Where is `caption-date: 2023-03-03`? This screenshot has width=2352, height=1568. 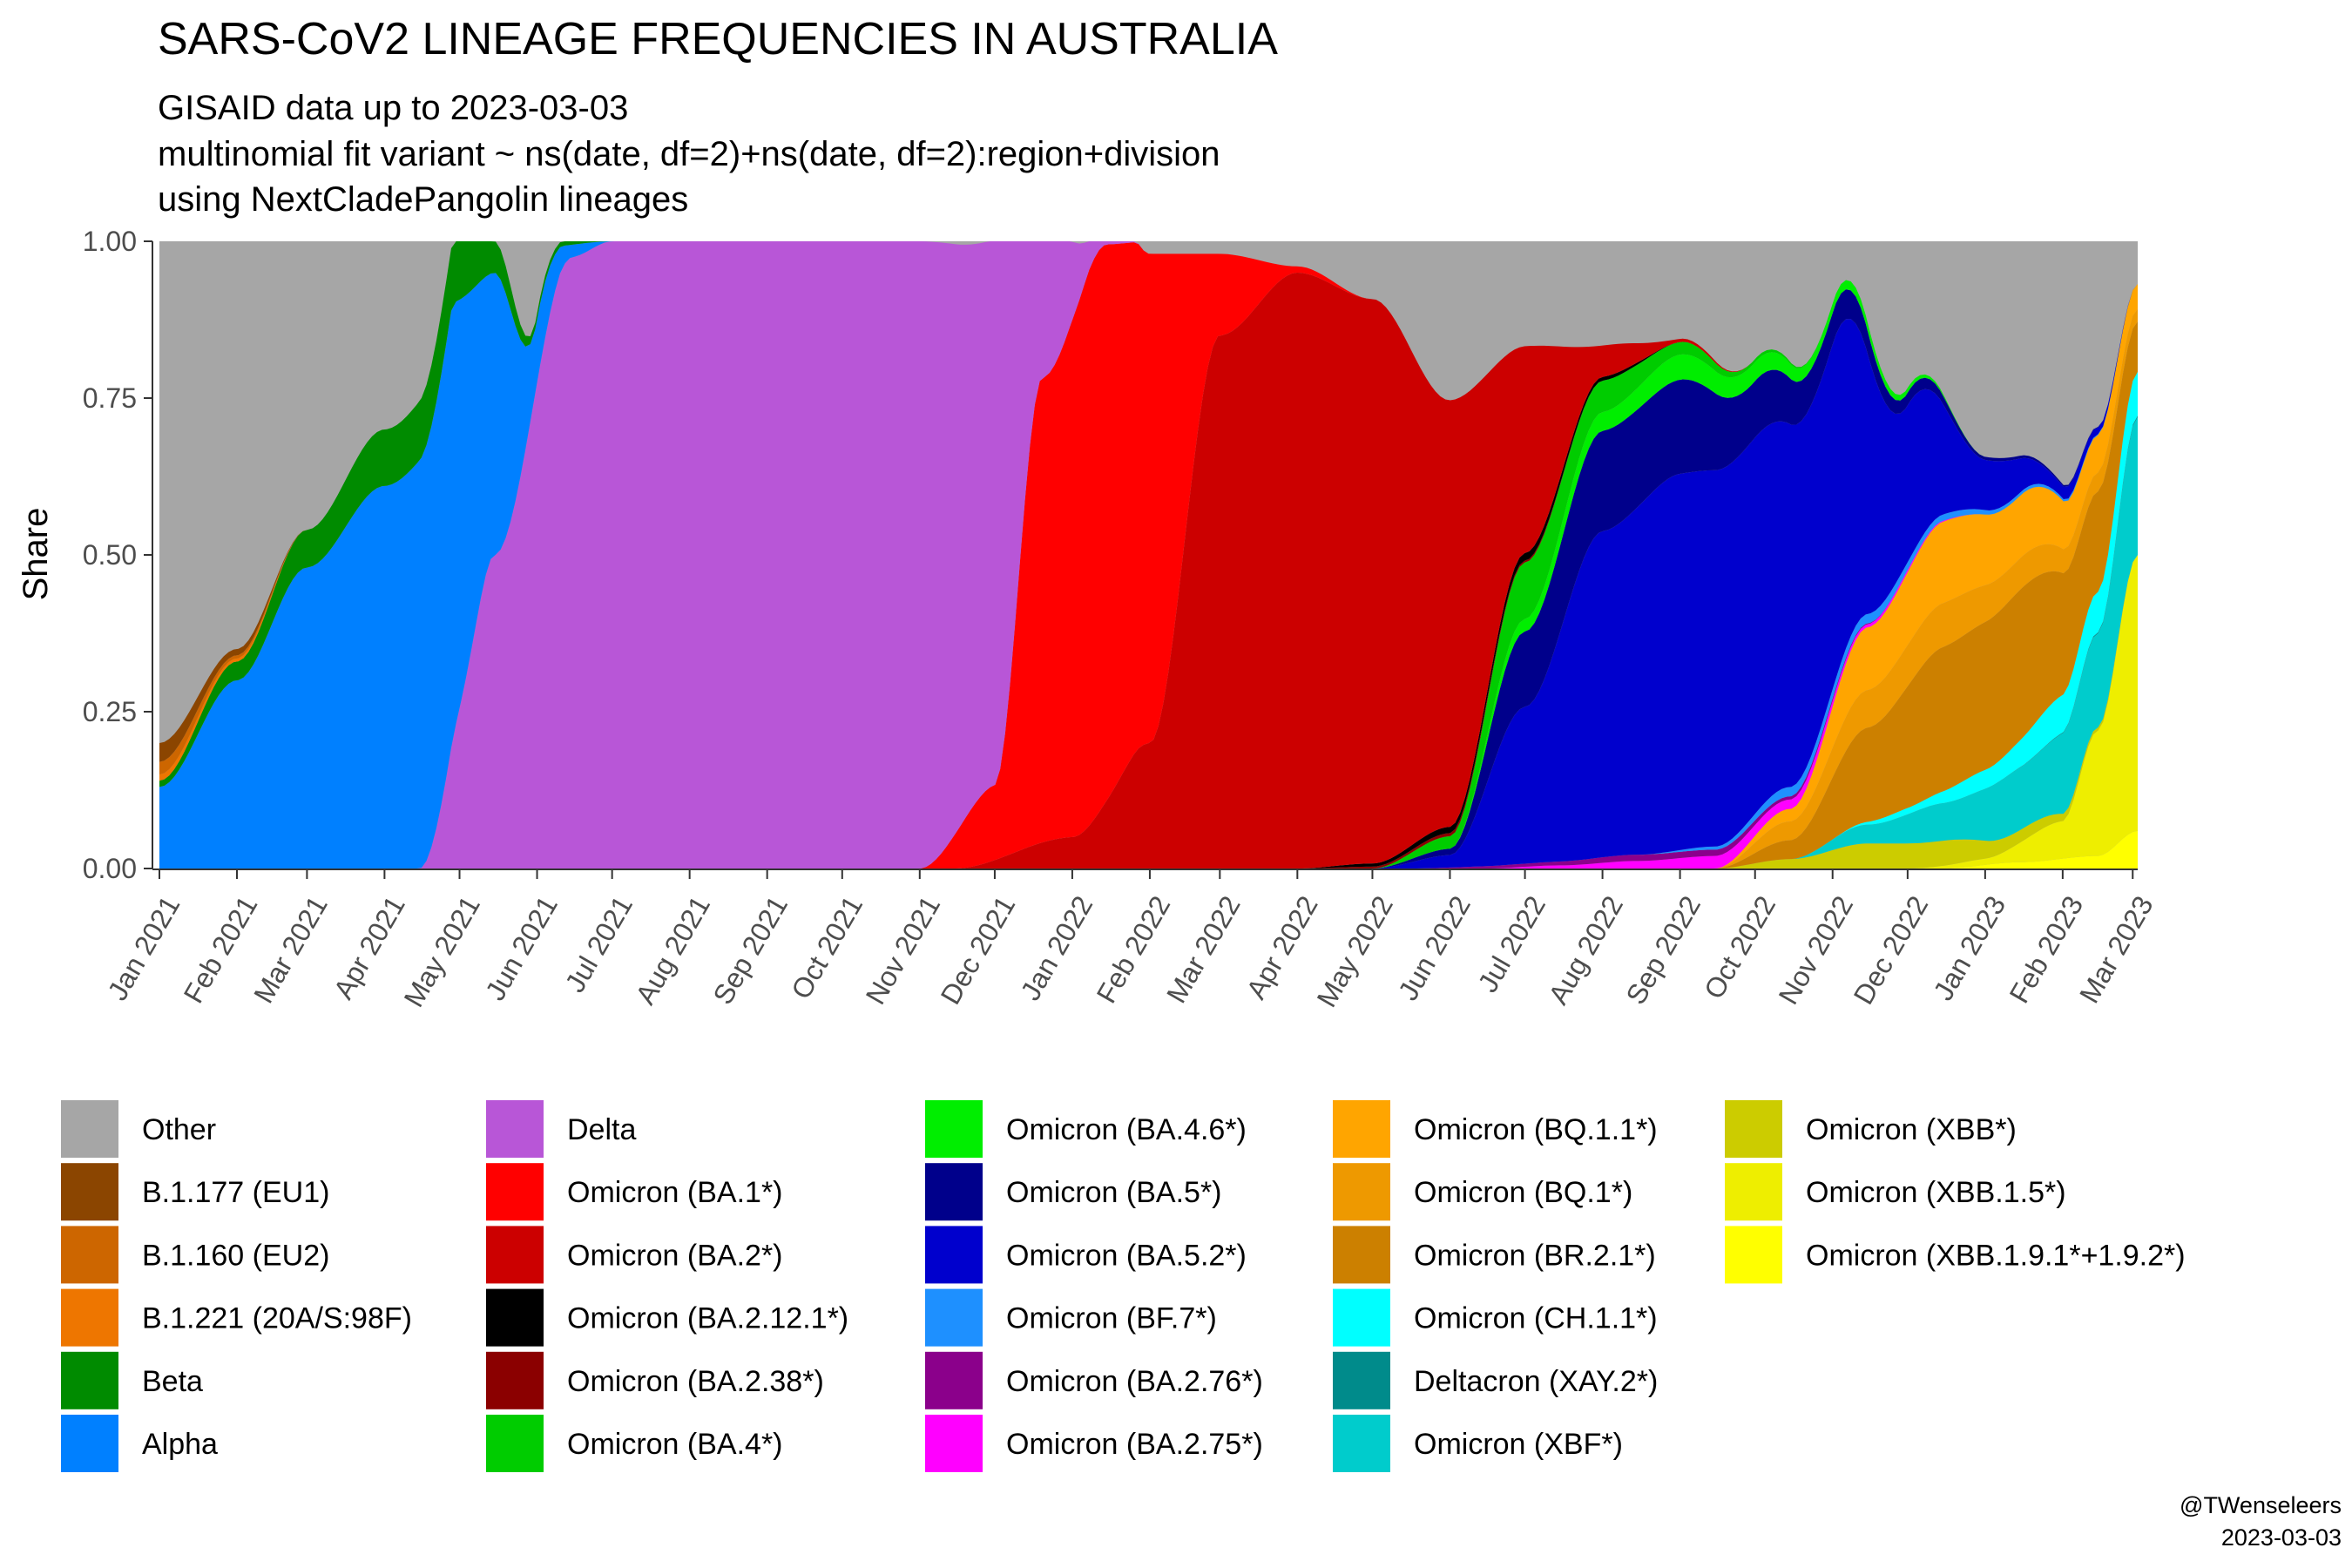 caption-date: 2023-03-03 is located at coordinates (2281, 1537).